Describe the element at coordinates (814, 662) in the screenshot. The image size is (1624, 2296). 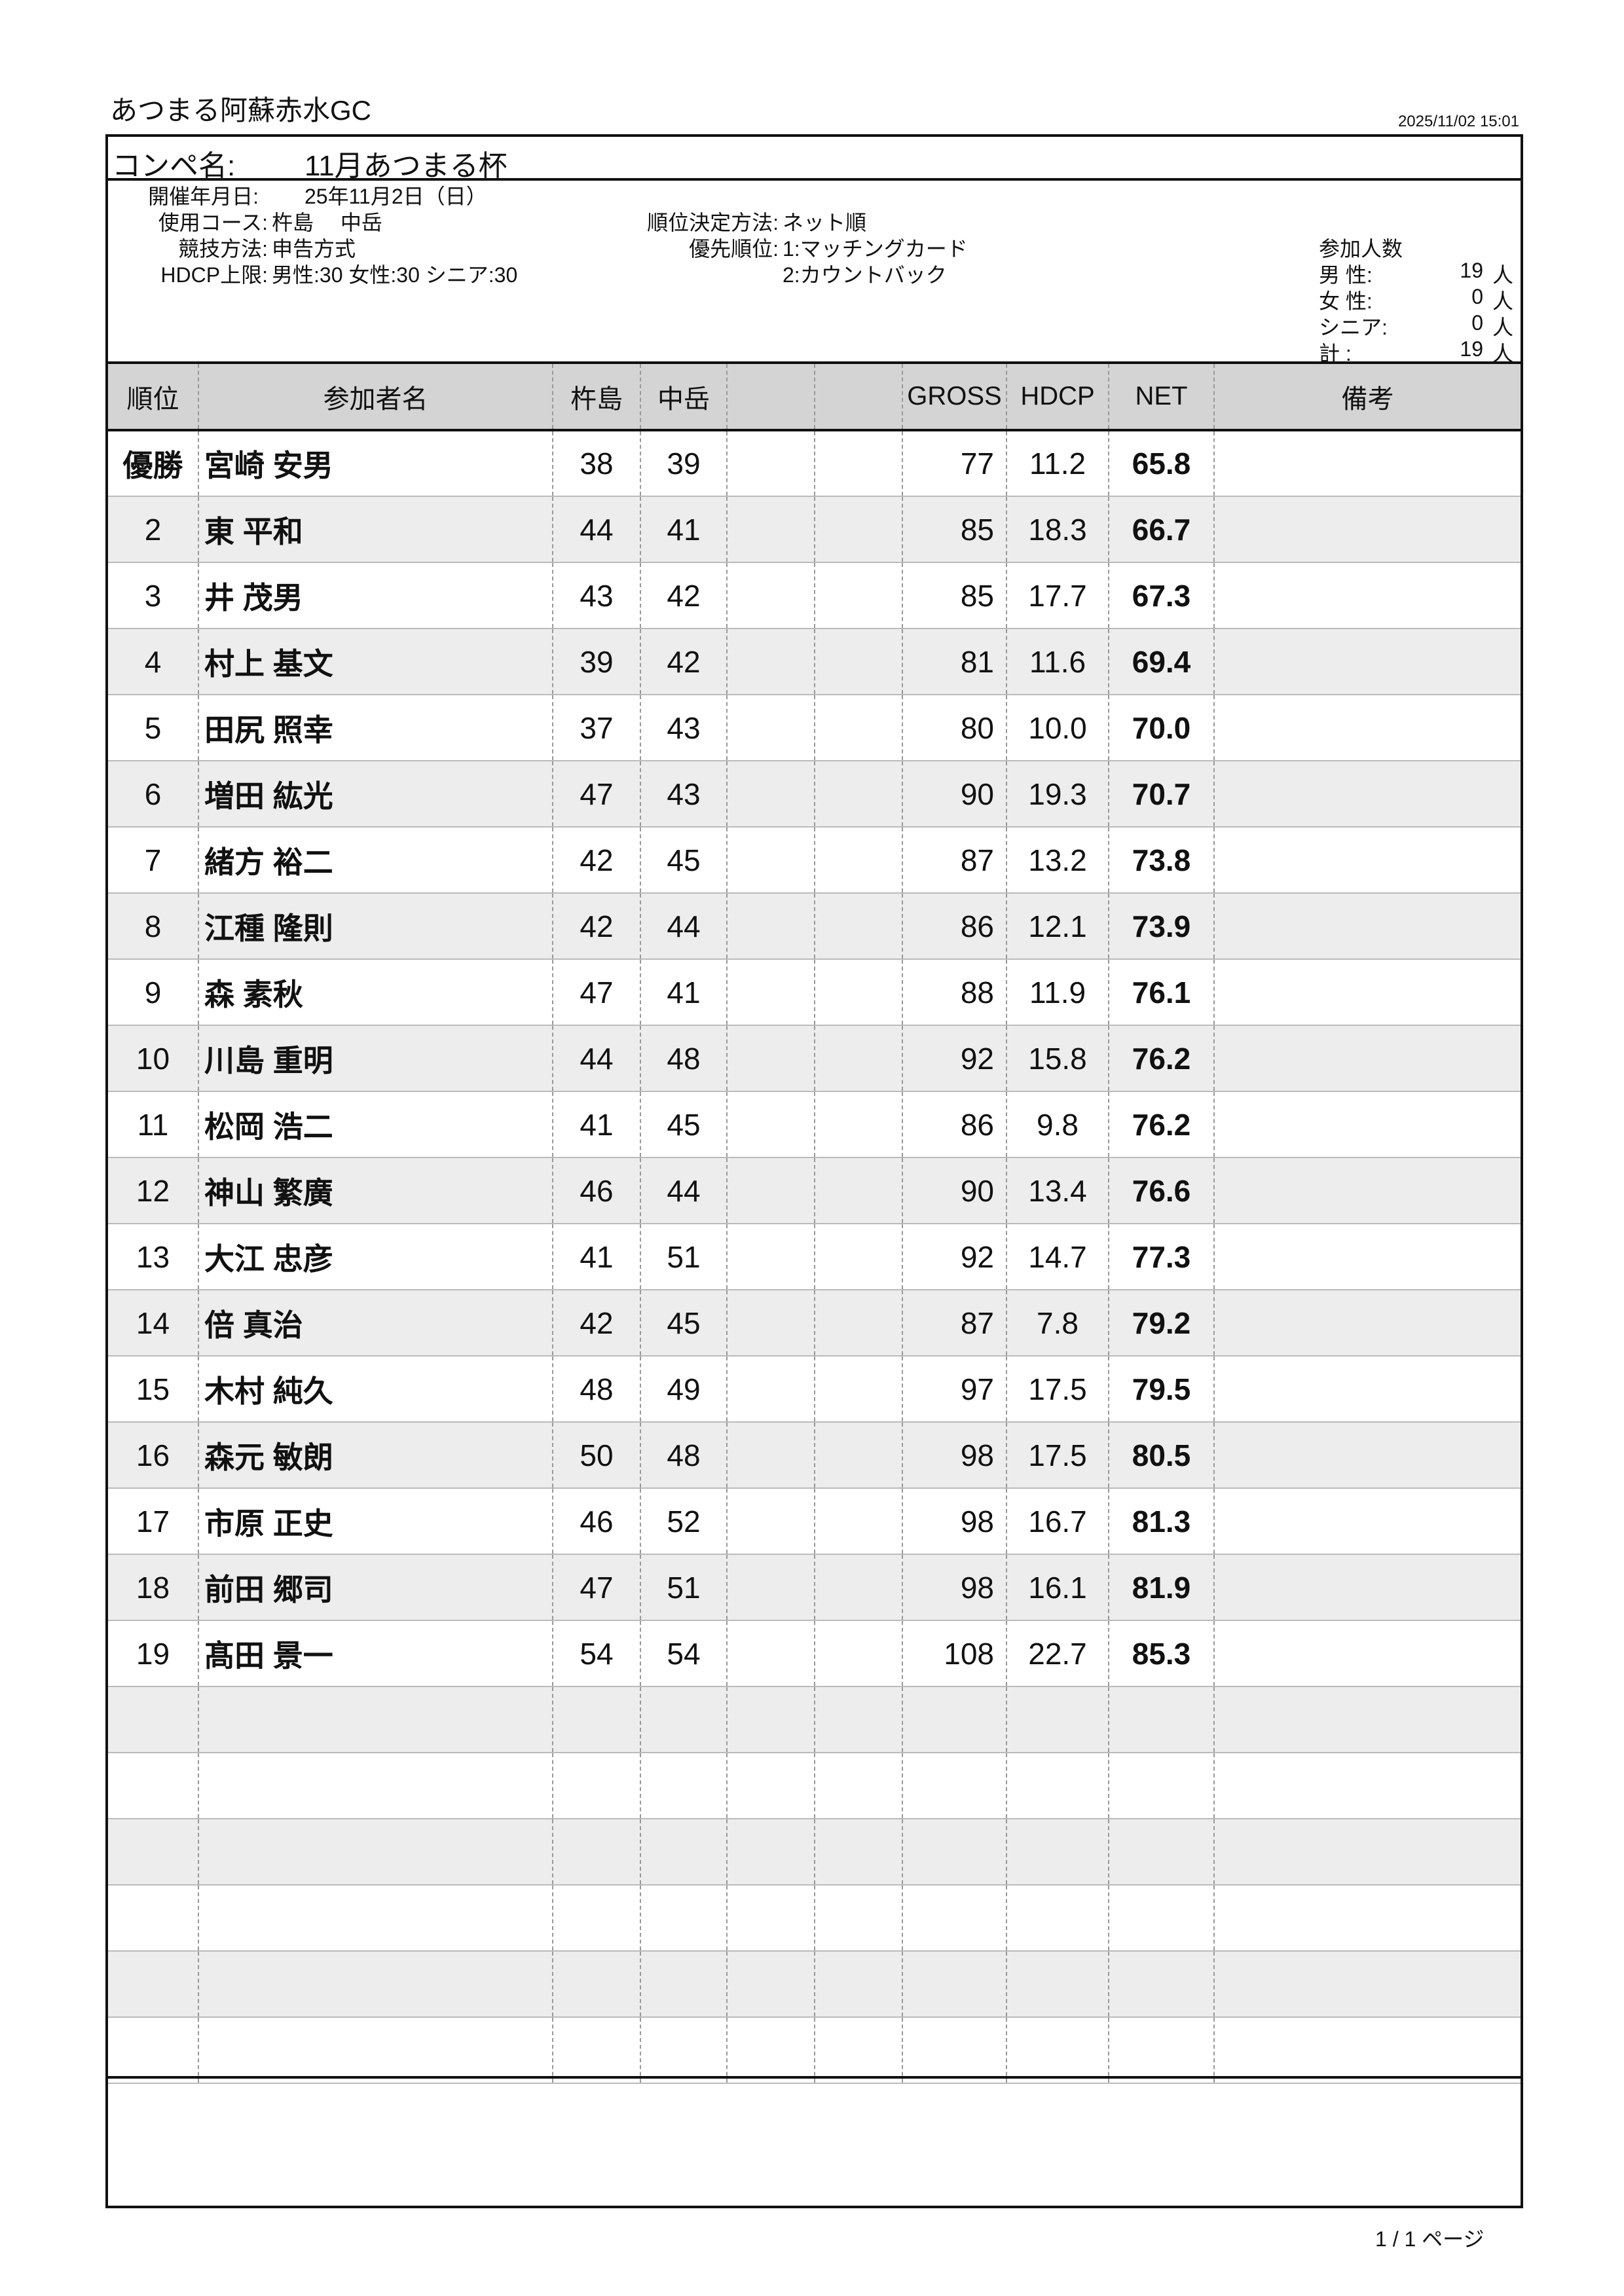
I see `table-row: 4 村上 基文 39 42 81 11.6 69.4` at that location.